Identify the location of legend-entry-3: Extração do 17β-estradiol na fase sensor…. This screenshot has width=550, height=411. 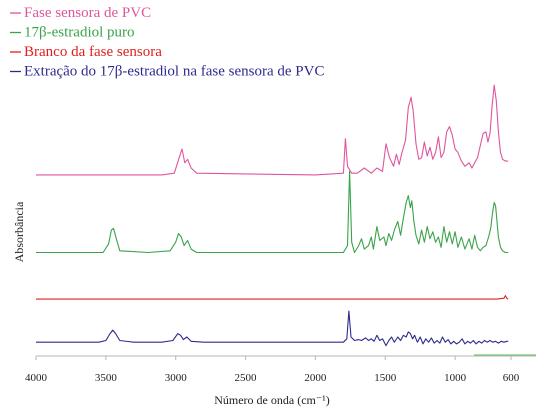
(174, 72).